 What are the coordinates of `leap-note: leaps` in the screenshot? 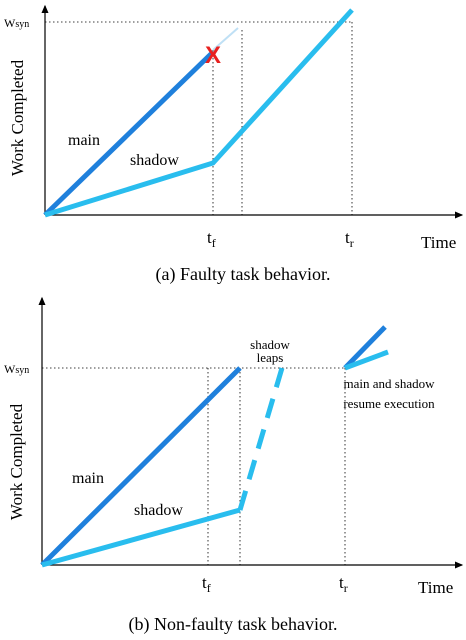 It's located at (270, 357).